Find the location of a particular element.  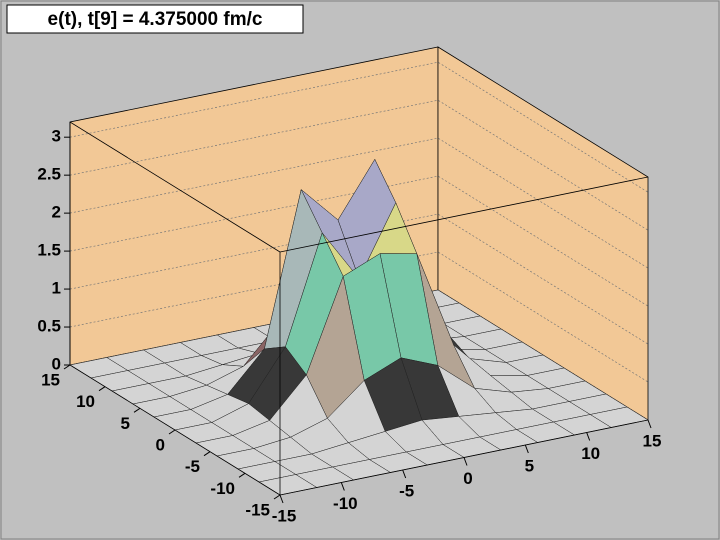

y-tick-label: 15 is located at coordinates (50, 379).